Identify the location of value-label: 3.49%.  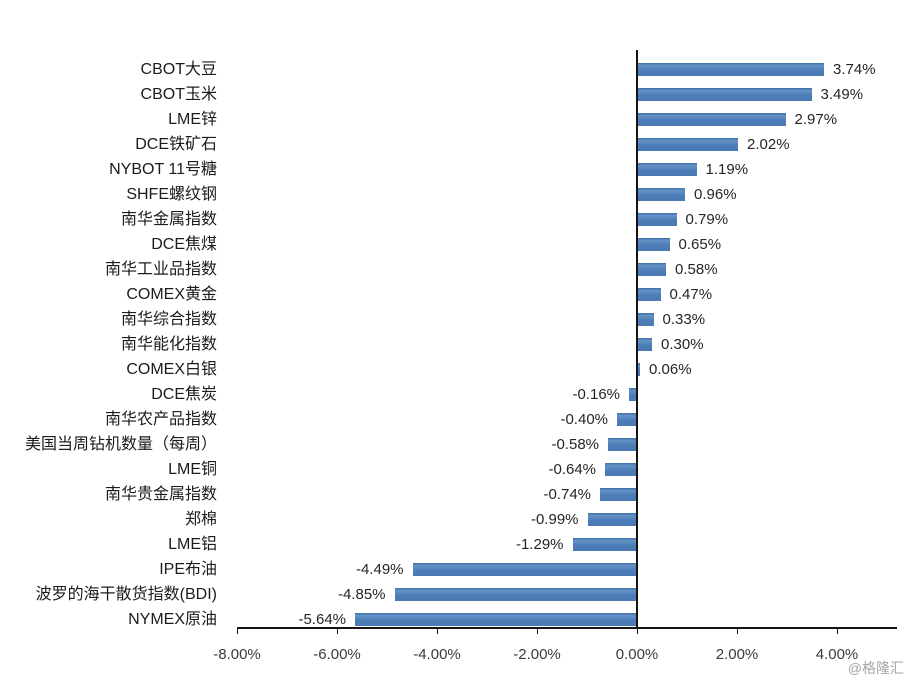
(842, 94).